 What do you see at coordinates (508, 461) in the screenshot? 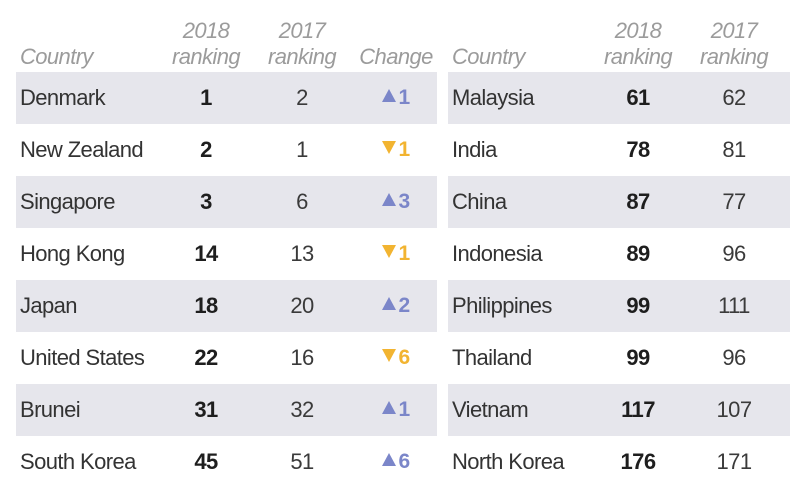
I see `country-cell: North Korea` at bounding box center [508, 461].